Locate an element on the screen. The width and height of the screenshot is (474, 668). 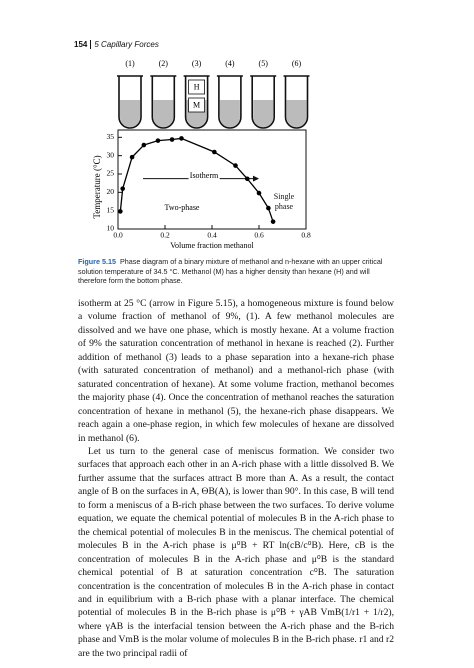
tube-label: (6) is located at coordinates (297, 63).